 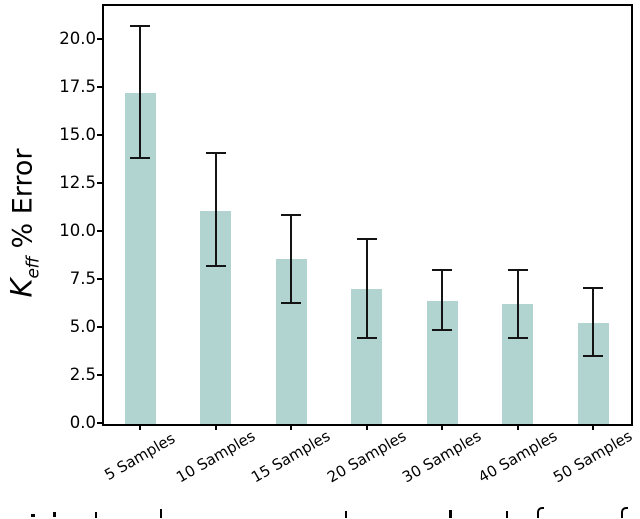 I want to click on y-tick-label: 20.0, so click(x=77, y=38).